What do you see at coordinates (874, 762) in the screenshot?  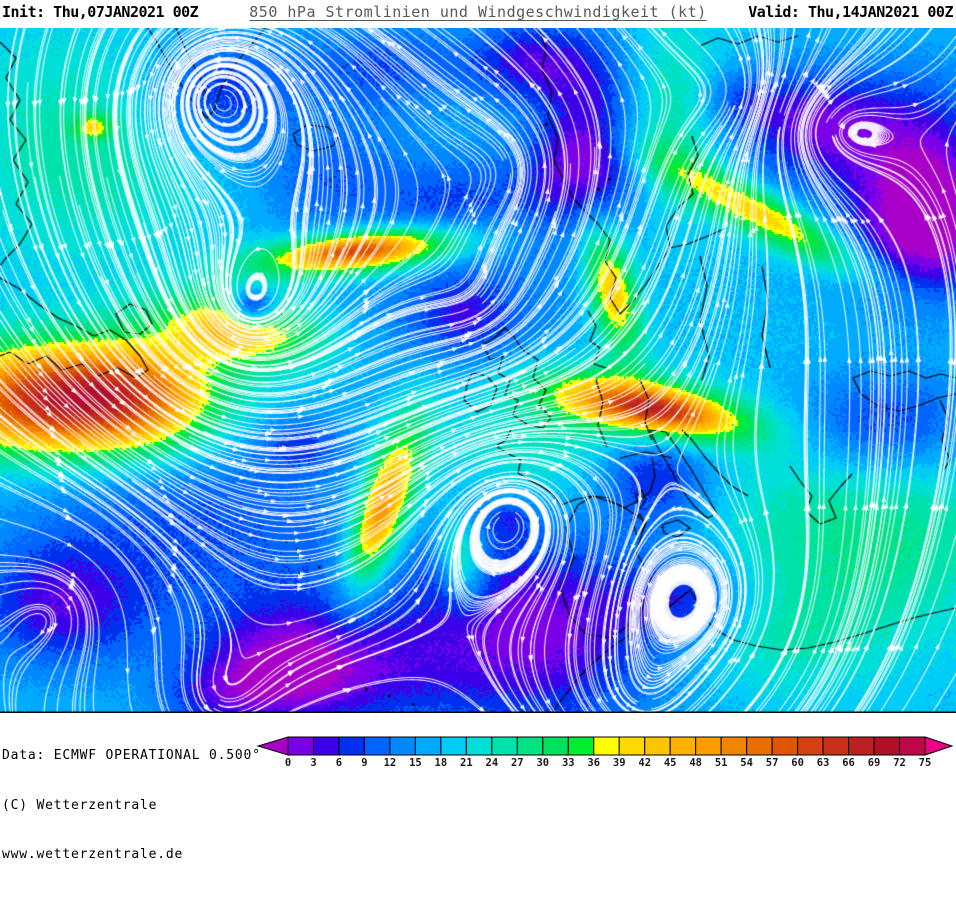 I see `colorbar-tick-label: 69` at bounding box center [874, 762].